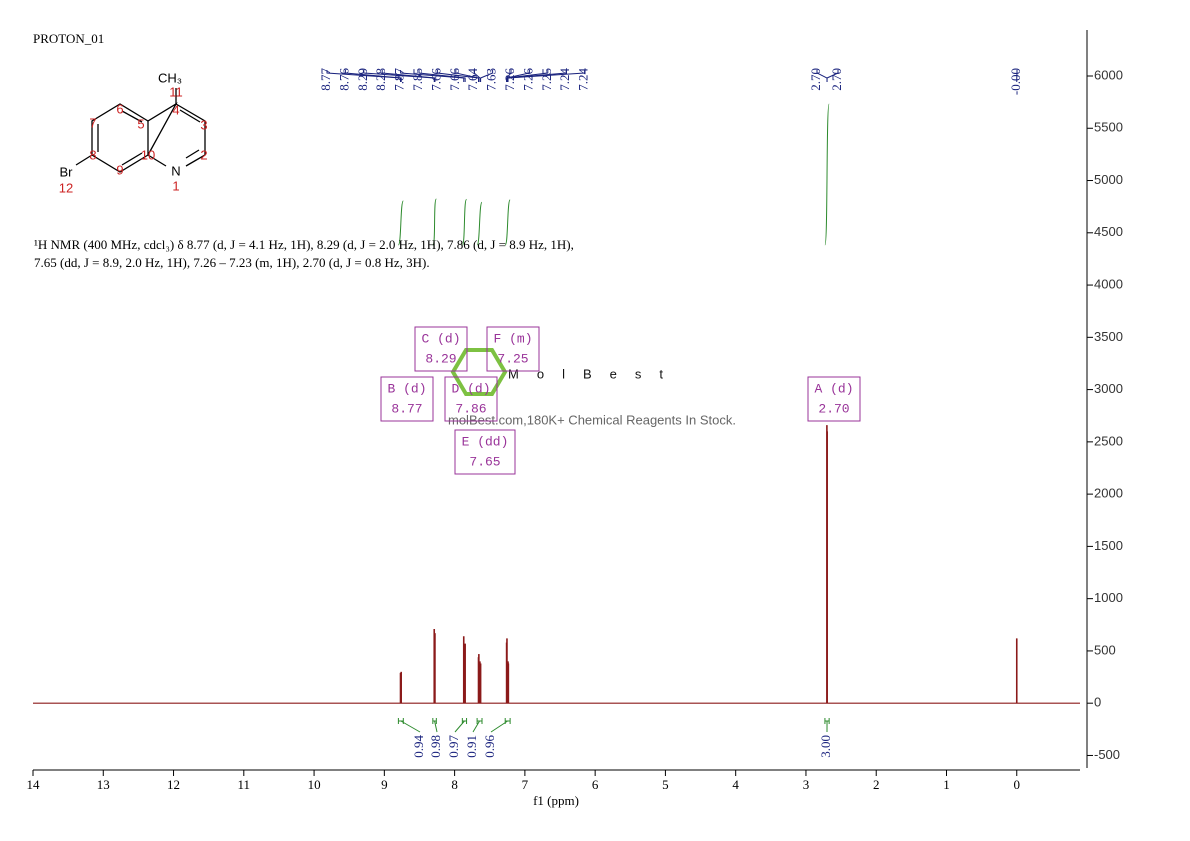  What do you see at coordinates (1108, 597) in the screenshot?
I see `y-tick-label: 1000` at bounding box center [1108, 597].